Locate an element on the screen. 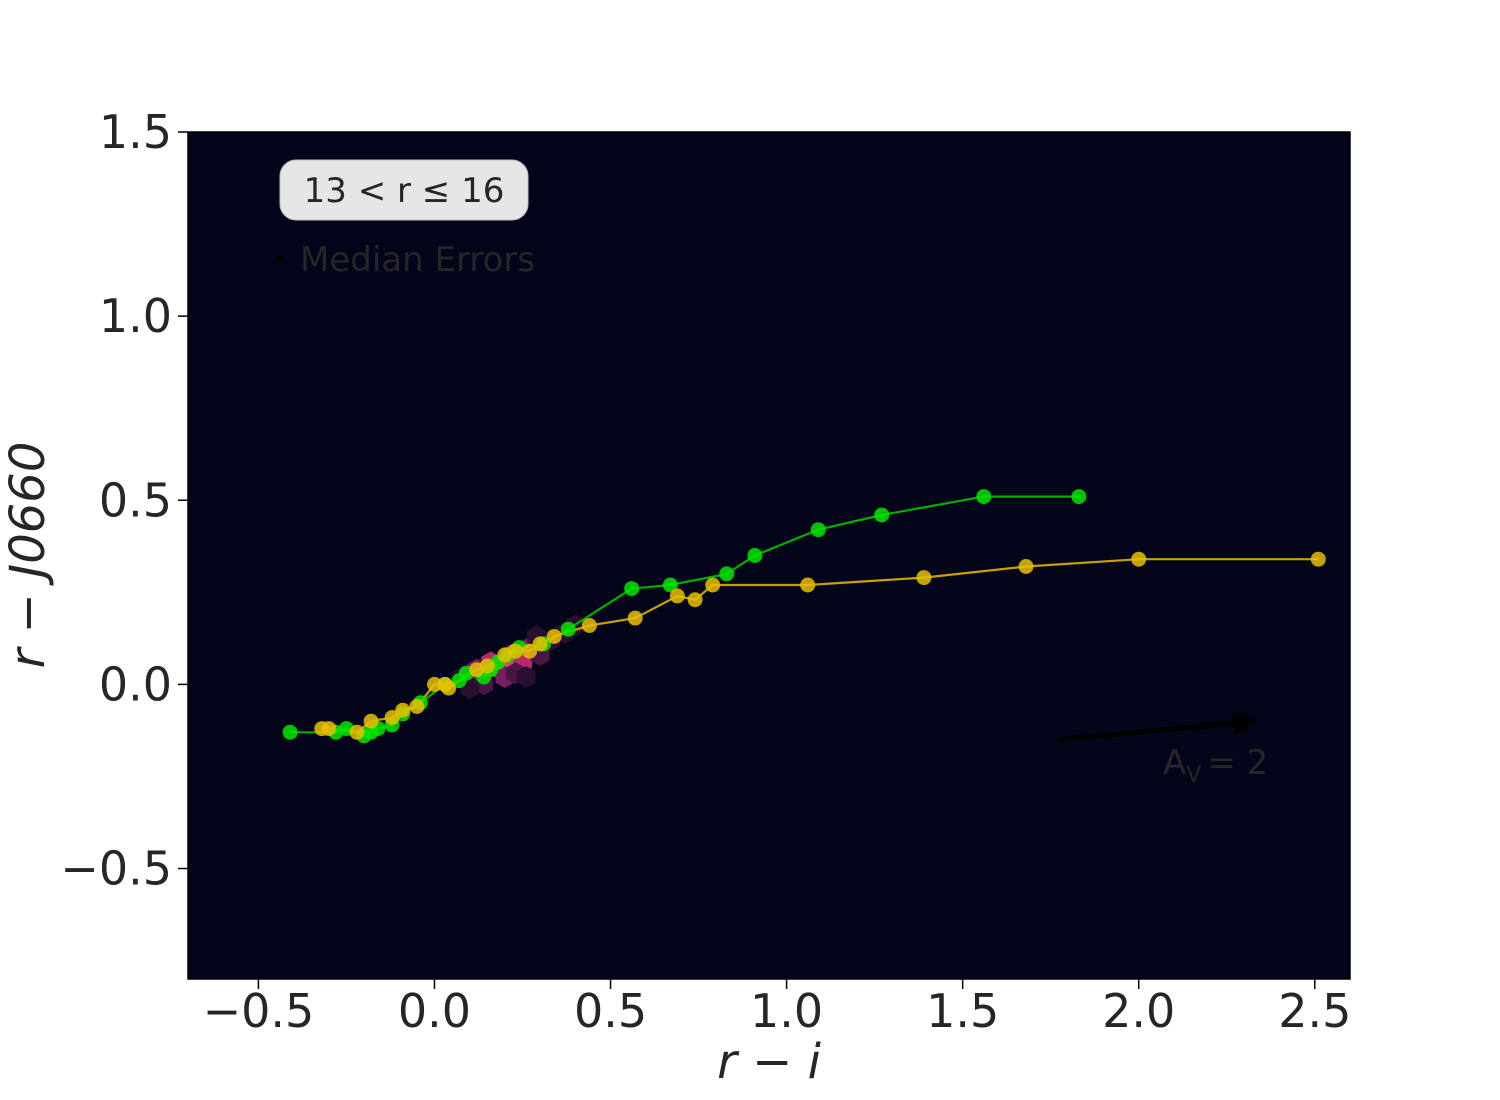 This screenshot has height=1100, width=1500. x-tick-label: 1.5 is located at coordinates (962, 1011).